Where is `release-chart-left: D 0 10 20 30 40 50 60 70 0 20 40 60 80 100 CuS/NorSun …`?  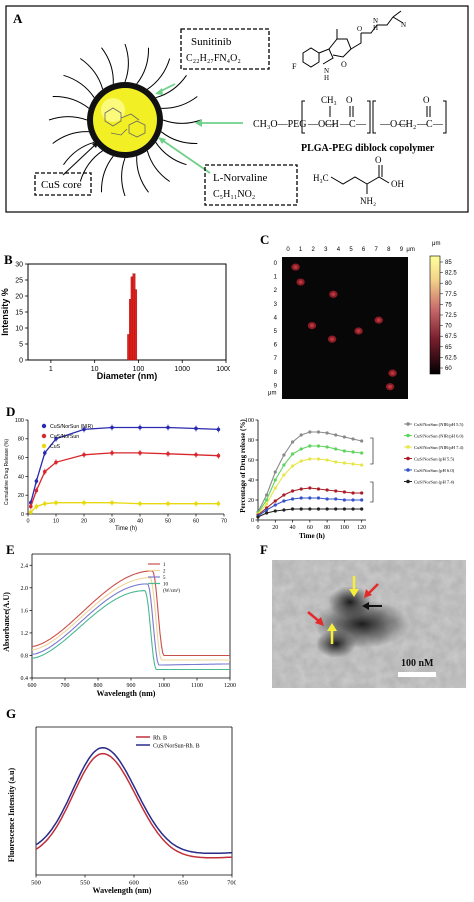
release-chart-left: D 0 10 20 30 40 50 60 70 0 20 40 60 80 100 CuS/NorSun … is located at coordinates (115, 468).